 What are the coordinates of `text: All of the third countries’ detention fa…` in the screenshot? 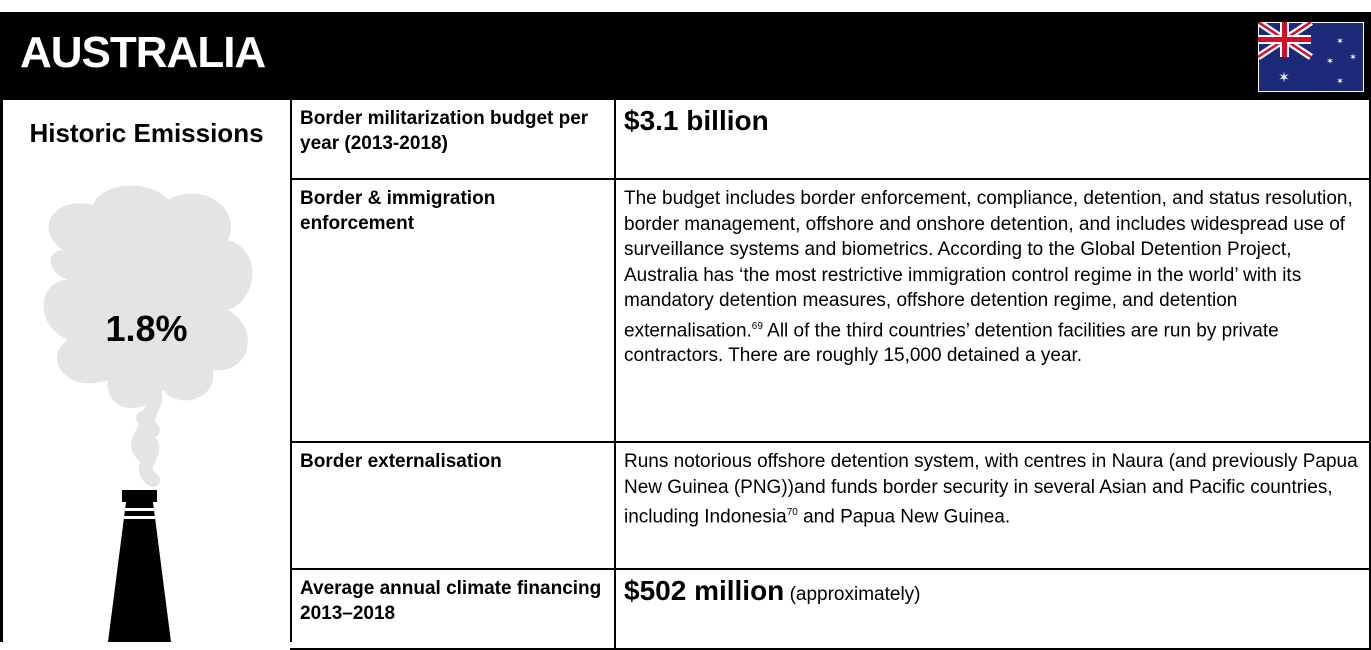 It's located at (951, 343).